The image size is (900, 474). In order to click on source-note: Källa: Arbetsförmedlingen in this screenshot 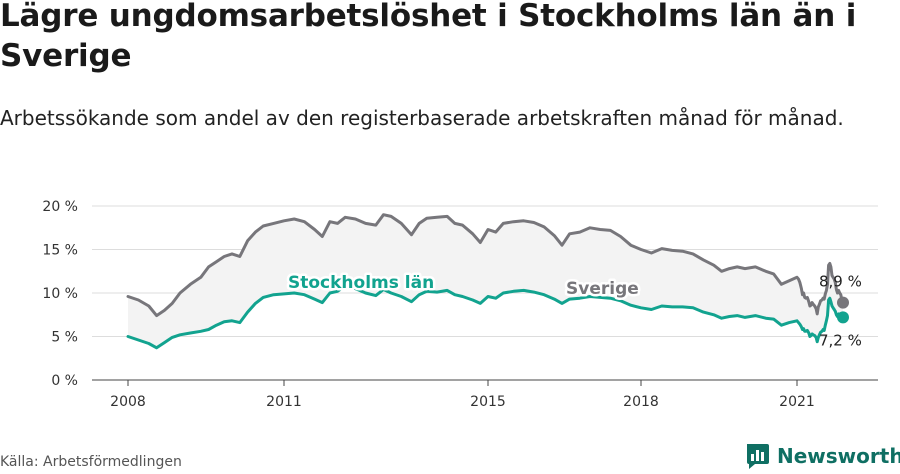, I will do `click(91, 462)`.